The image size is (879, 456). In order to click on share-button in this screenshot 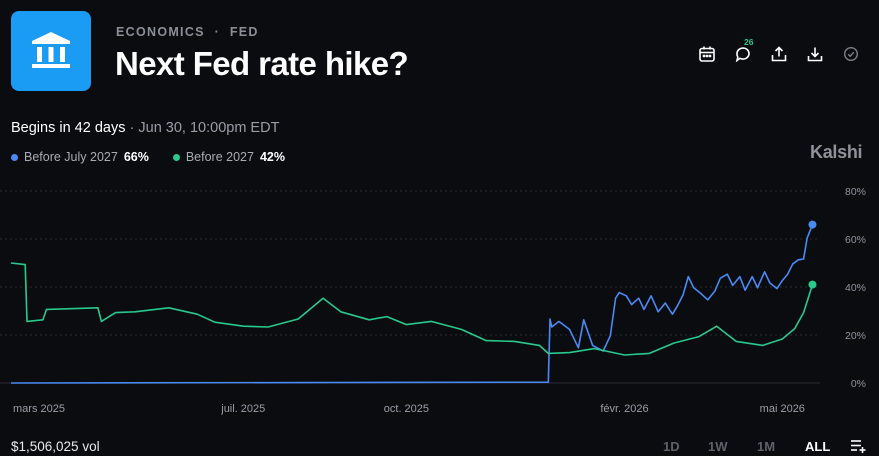, I will do `click(779, 54)`.